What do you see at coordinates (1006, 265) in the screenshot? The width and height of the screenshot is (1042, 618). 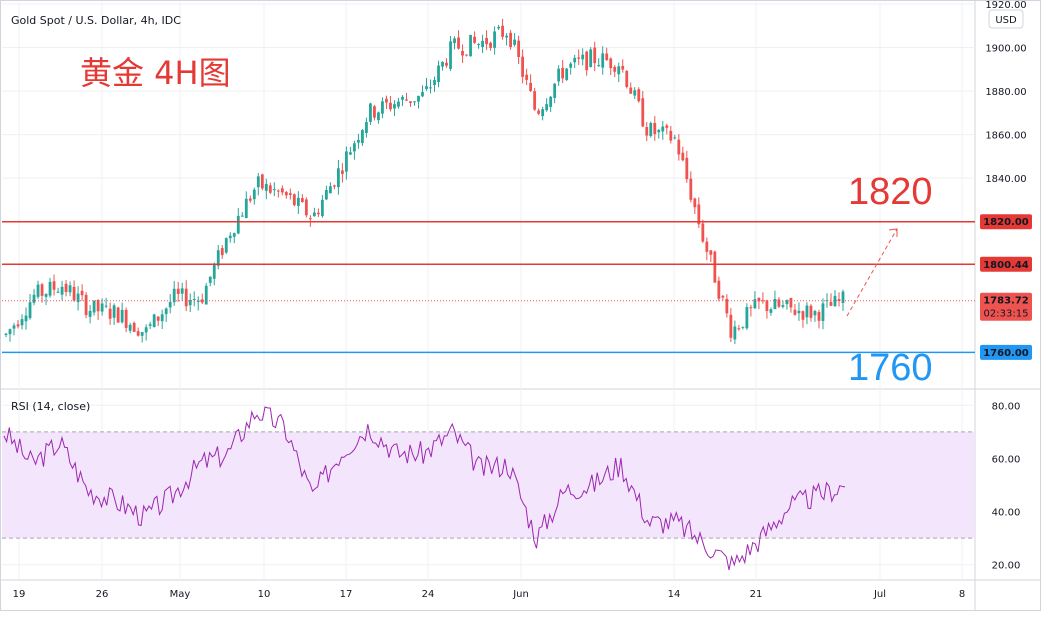 I see `price-tag-1800-text: 1800.44` at bounding box center [1006, 265].